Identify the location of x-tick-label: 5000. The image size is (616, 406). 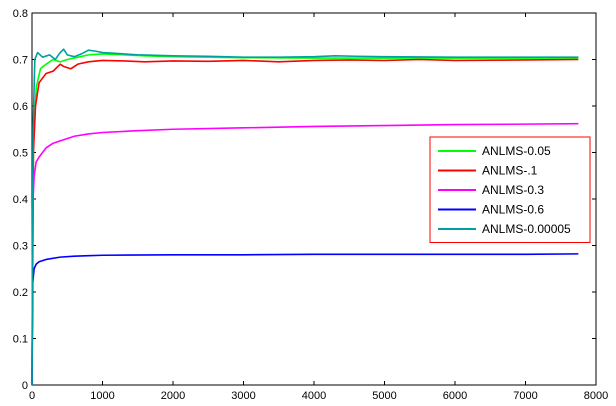
(384, 396).